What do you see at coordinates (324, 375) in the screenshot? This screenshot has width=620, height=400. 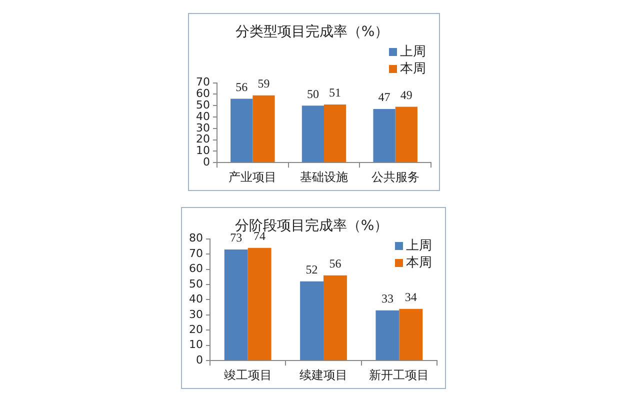 I see `x-tick-label: 续建项目` at bounding box center [324, 375].